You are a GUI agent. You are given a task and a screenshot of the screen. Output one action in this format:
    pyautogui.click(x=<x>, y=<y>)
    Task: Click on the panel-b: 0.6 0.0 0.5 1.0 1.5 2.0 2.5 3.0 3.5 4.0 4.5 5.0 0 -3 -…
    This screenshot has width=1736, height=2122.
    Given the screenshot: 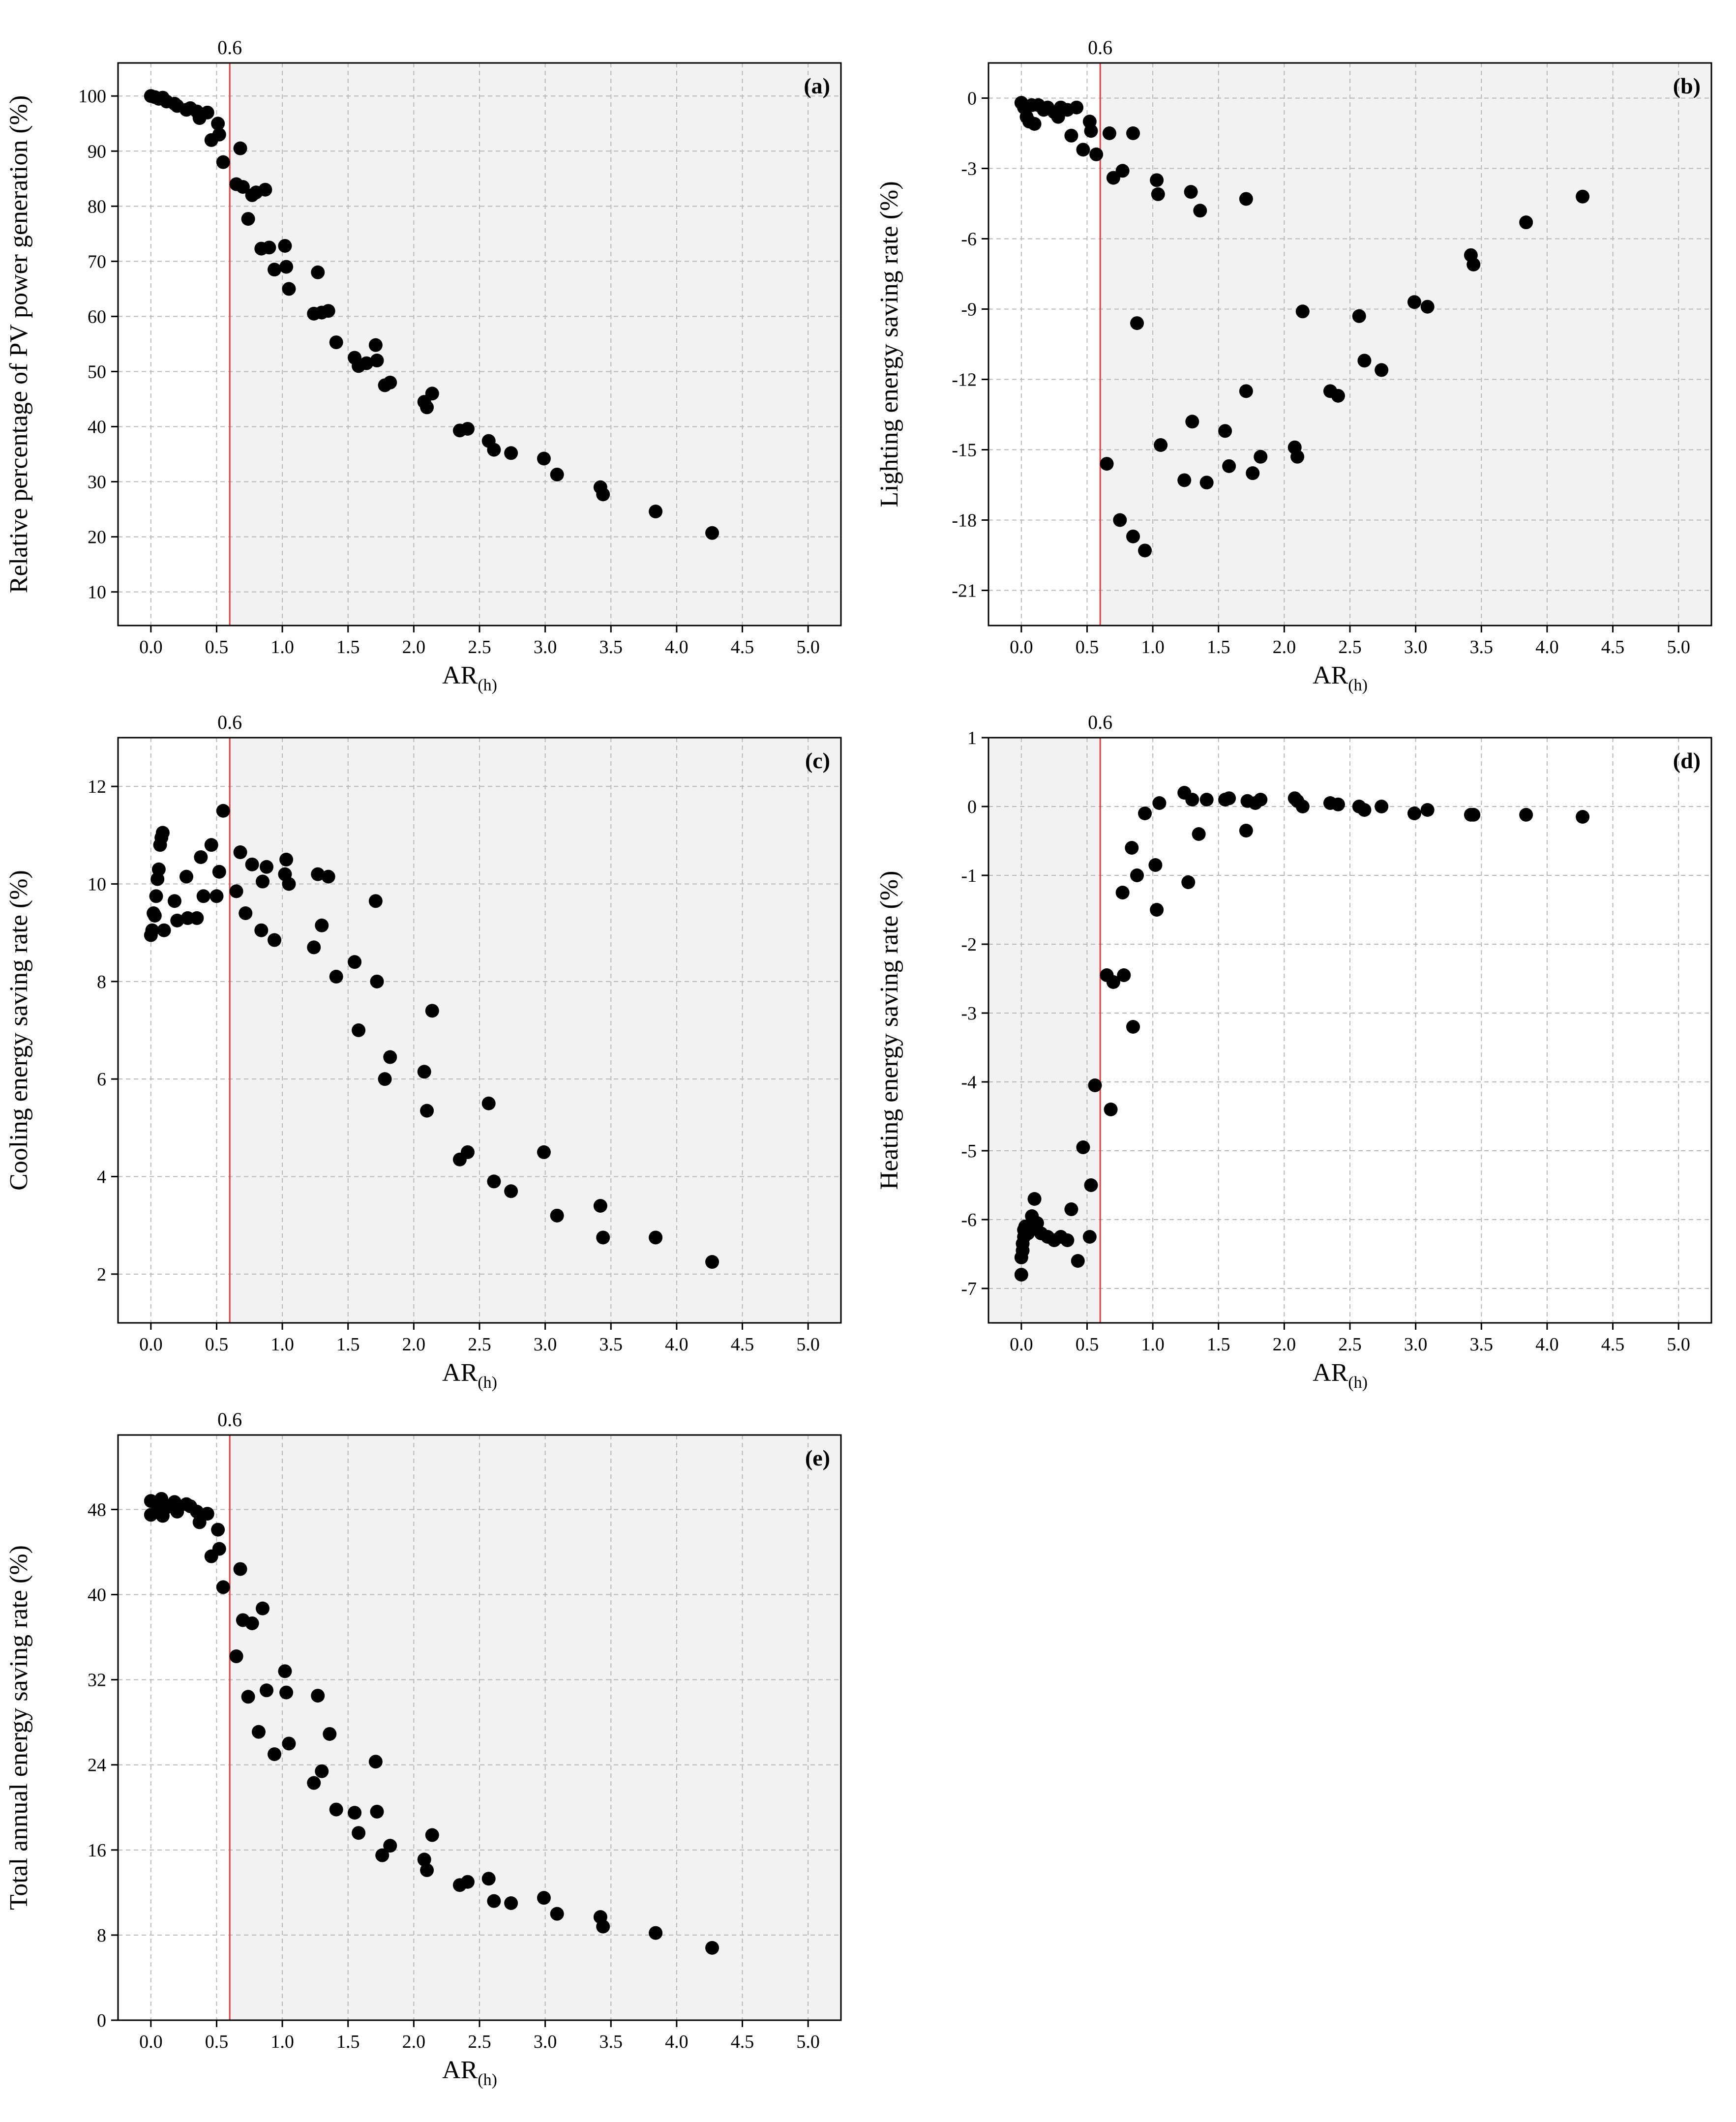 What is the action you would take?
    pyautogui.click(x=1293, y=365)
    